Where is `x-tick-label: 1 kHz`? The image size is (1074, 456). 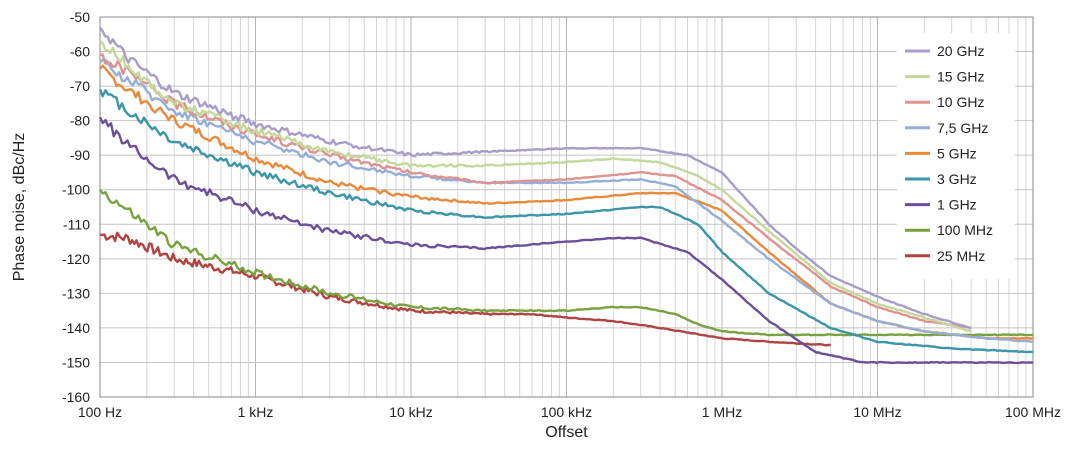 x-tick-label: 1 kHz is located at coordinates (256, 412).